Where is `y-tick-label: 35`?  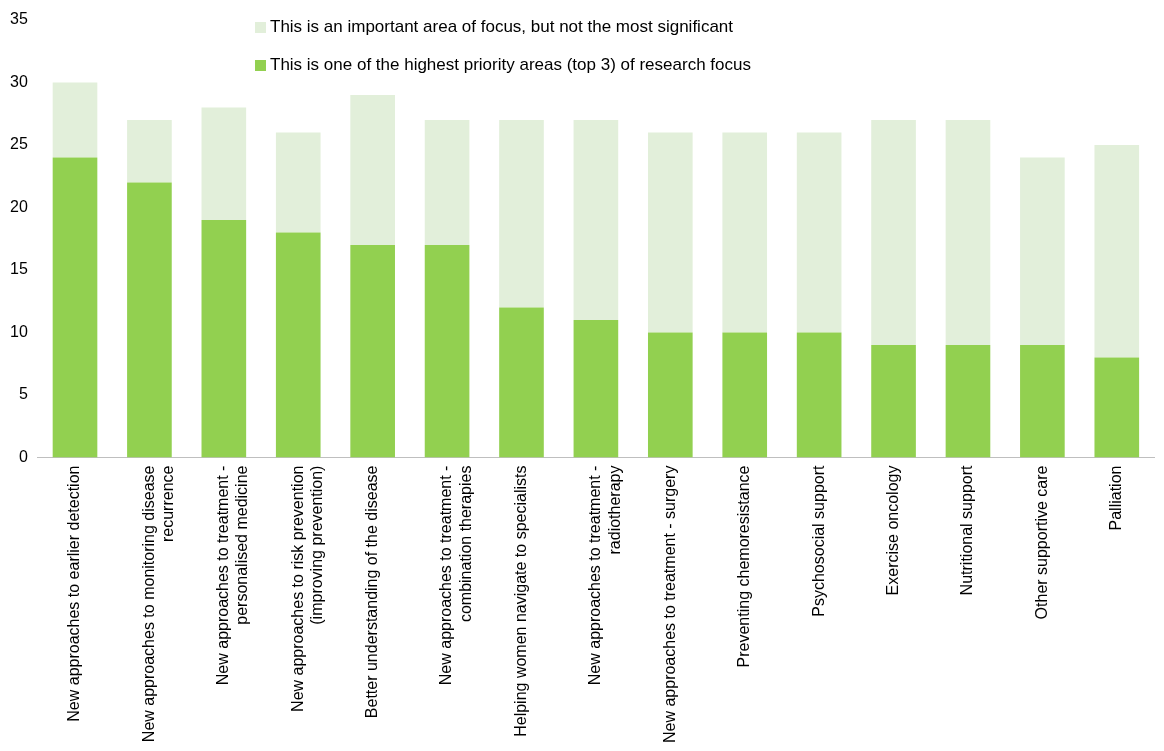
y-tick-label: 35 is located at coordinates (19, 19).